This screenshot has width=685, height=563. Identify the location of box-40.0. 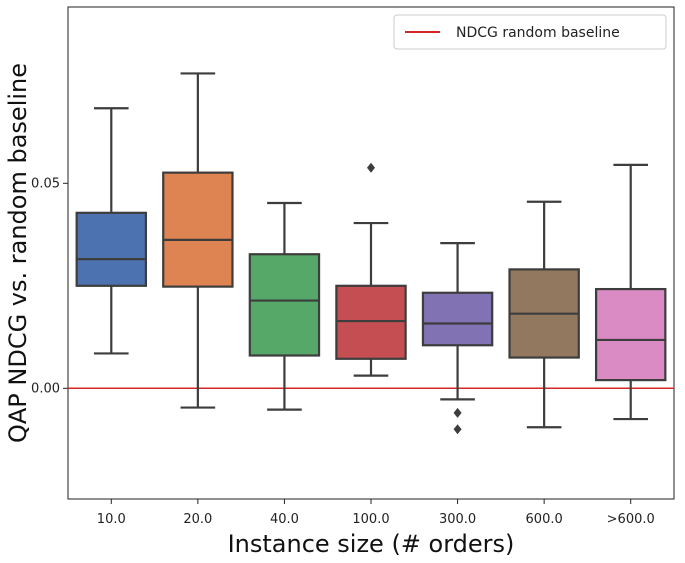
(284, 306).